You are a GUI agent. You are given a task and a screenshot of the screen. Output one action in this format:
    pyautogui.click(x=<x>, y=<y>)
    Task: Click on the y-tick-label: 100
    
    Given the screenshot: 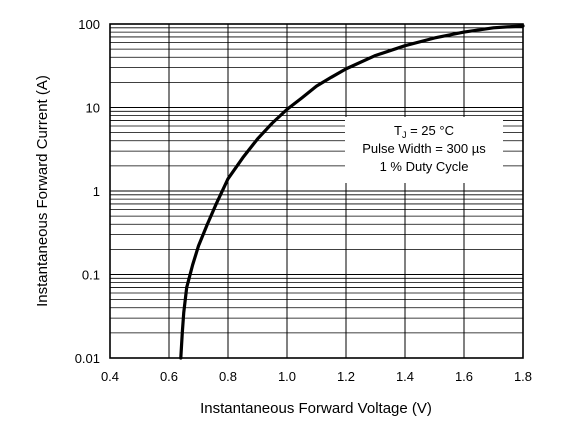 What is the action you would take?
    pyautogui.click(x=89, y=24)
    